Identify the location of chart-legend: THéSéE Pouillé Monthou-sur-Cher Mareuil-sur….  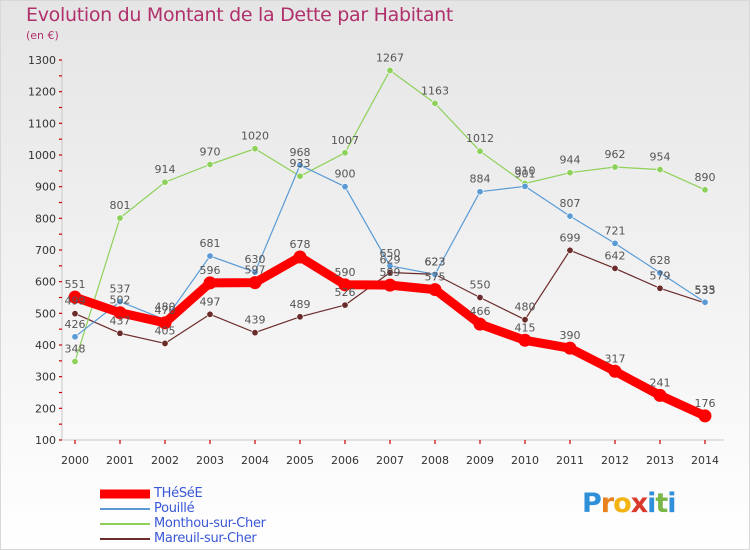
(230, 516).